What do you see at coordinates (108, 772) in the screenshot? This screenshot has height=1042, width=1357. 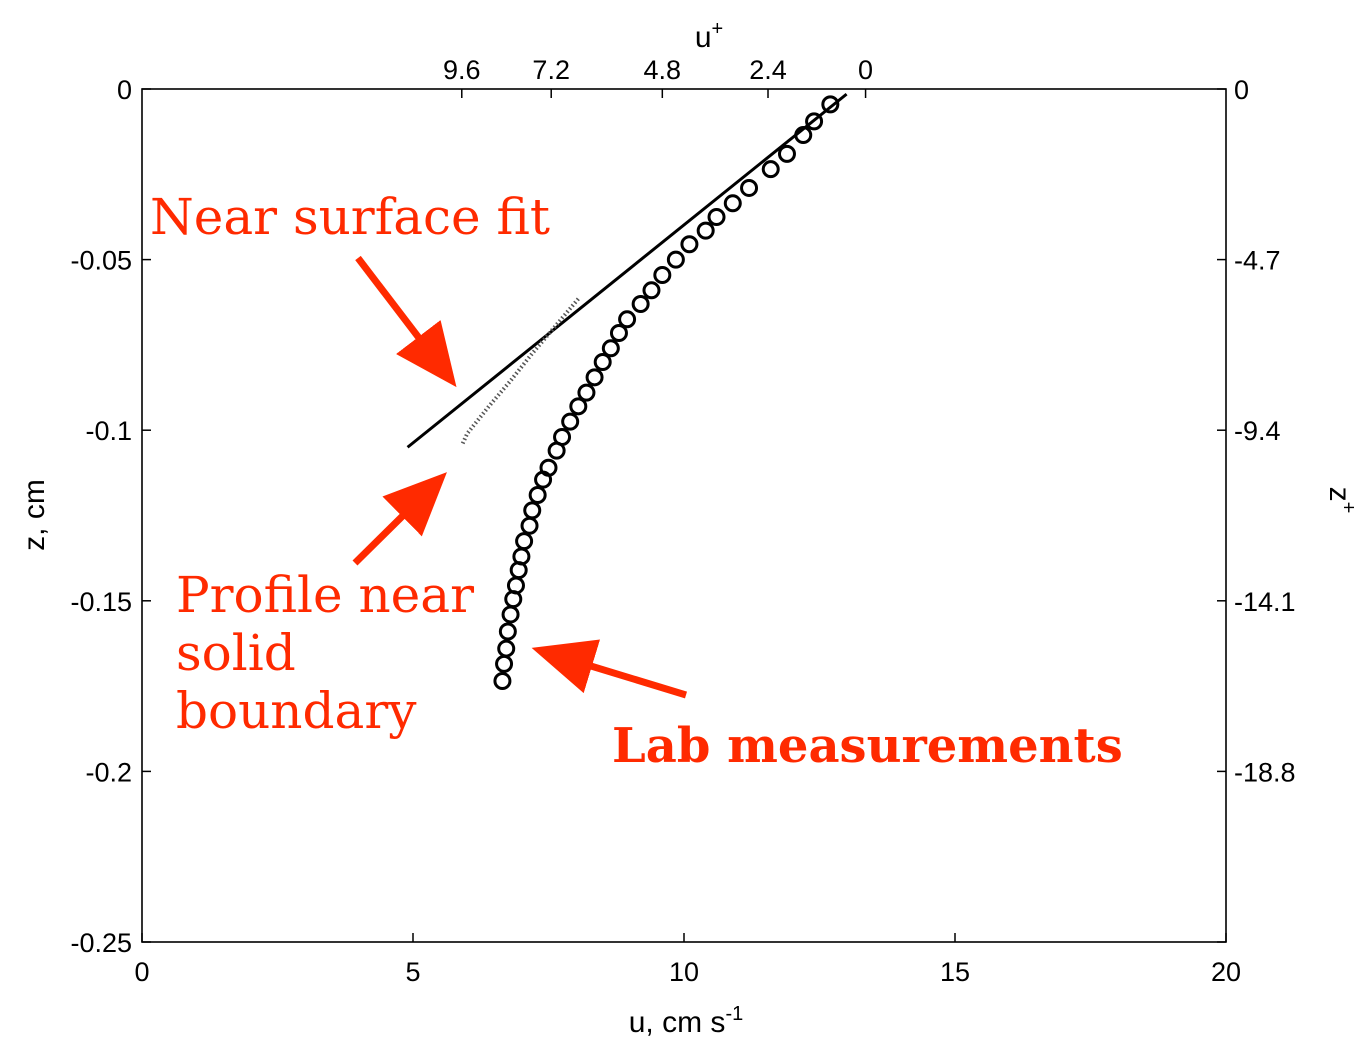 I see `y-tick-label: -0.2` at bounding box center [108, 772].